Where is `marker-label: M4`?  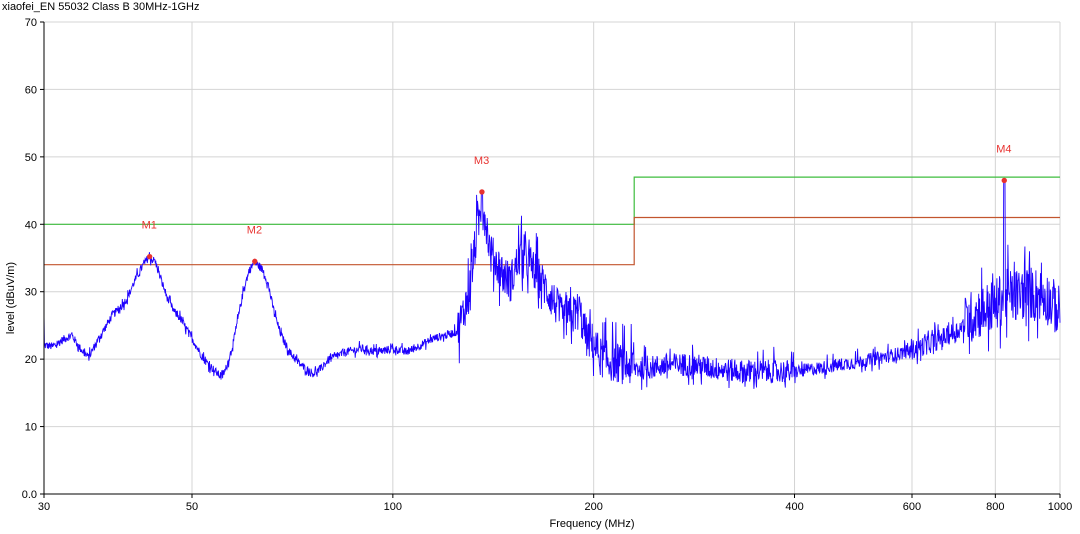
marker-label: M4 is located at coordinates (1003, 149).